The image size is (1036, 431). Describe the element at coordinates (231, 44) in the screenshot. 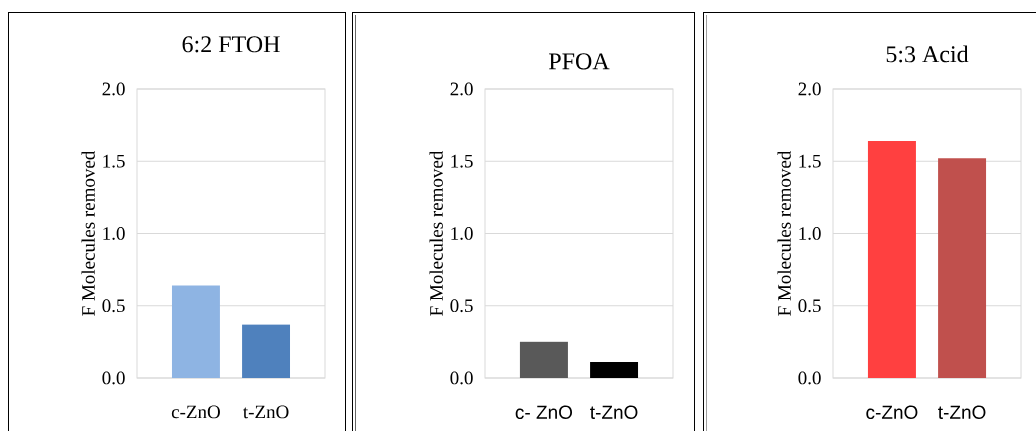

I see `chart-title: 6:2 FTOH` at that location.